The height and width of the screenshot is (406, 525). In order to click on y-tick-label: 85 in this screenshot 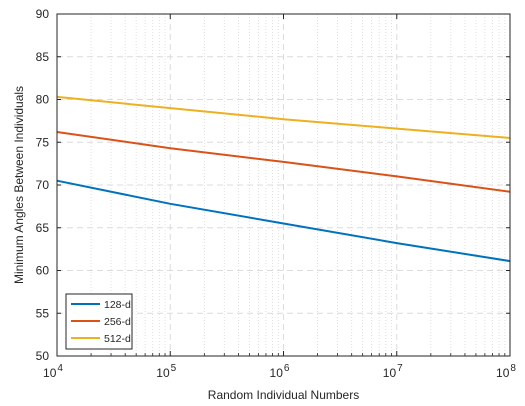, I will do `click(43, 57)`.